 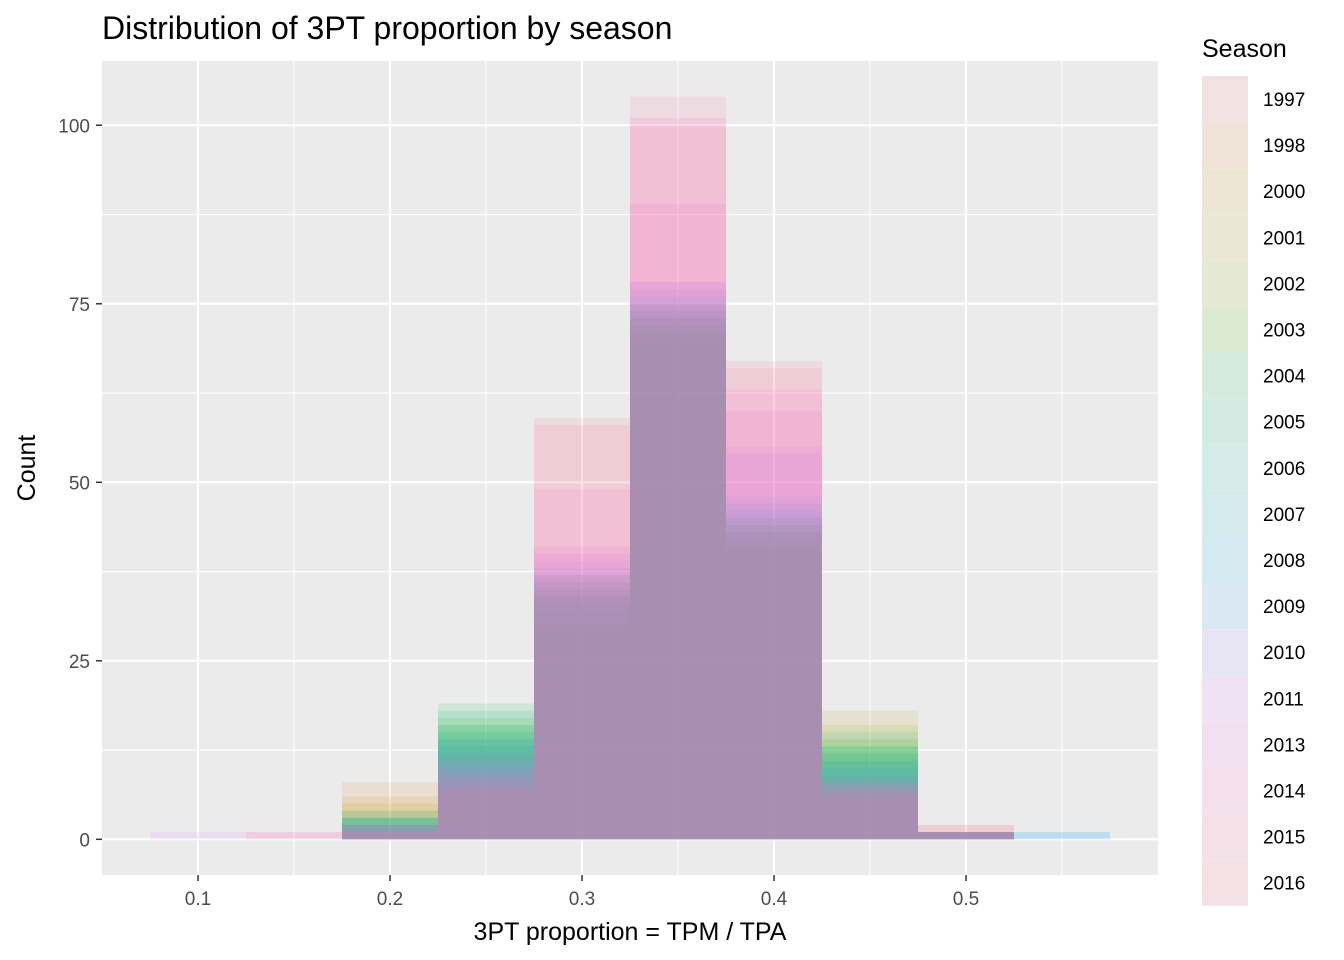 I want to click on legend-item-1997: 1997, so click(x=1253, y=99).